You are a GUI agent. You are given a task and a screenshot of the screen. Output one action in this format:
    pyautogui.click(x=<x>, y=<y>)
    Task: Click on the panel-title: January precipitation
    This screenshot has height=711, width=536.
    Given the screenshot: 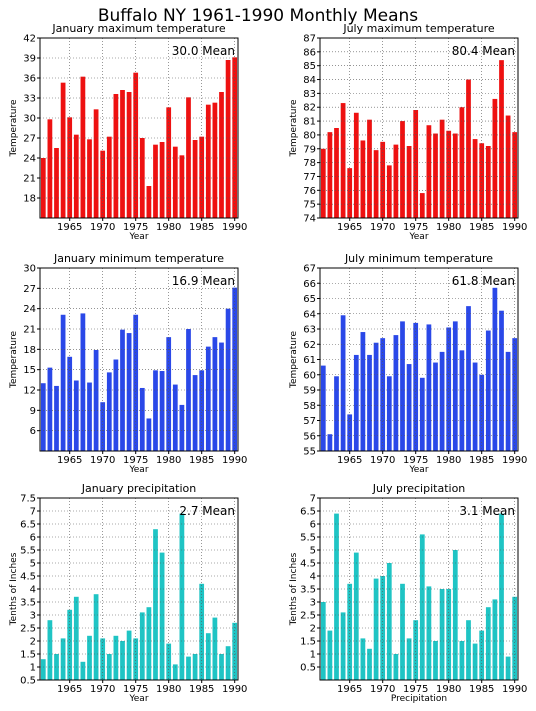 What is the action you would take?
    pyautogui.click(x=139, y=488)
    